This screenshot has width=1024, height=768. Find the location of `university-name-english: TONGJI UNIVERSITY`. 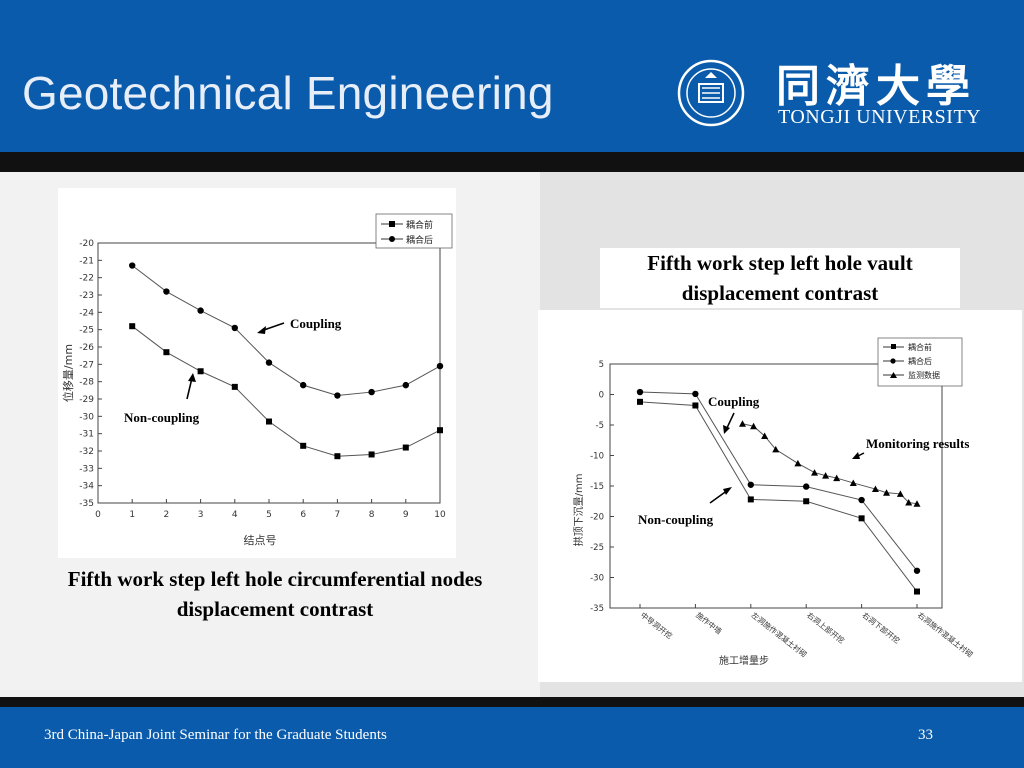

university-name-english: TONGJI UNIVERSITY is located at coordinates (880, 117).